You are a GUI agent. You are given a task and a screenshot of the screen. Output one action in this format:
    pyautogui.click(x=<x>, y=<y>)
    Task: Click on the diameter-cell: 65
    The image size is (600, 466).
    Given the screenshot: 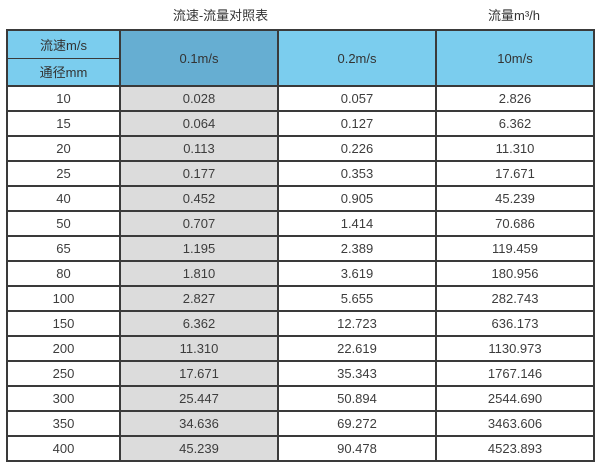 What is the action you would take?
    pyautogui.click(x=63, y=248)
    